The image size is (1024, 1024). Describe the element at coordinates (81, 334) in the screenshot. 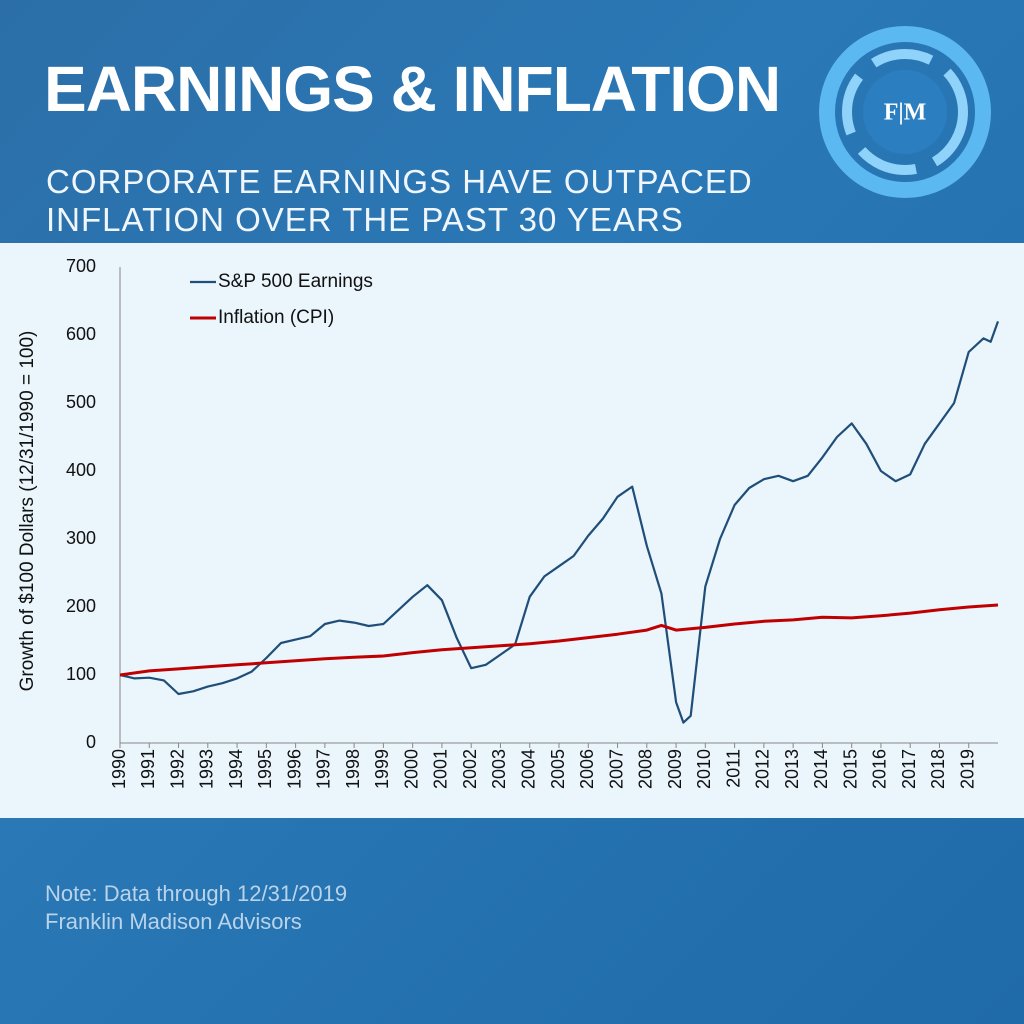

I see `y-tick-label: 600` at that location.